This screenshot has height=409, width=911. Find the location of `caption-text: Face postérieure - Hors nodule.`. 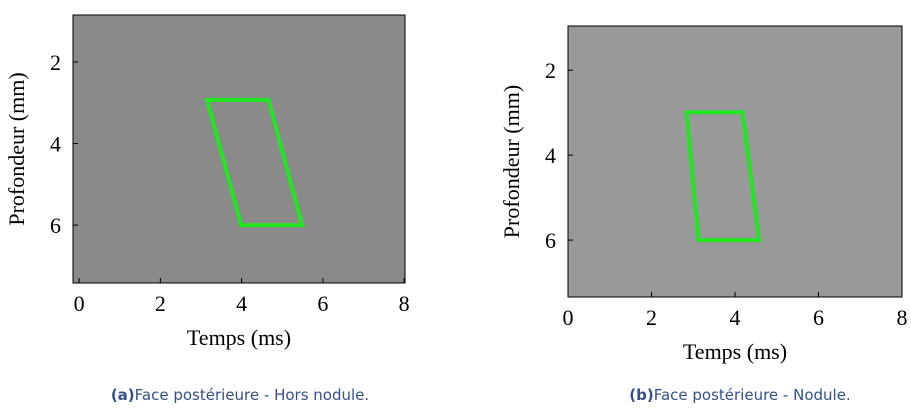

caption-text: Face postérieure - Hors nodule. is located at coordinates (252, 395).